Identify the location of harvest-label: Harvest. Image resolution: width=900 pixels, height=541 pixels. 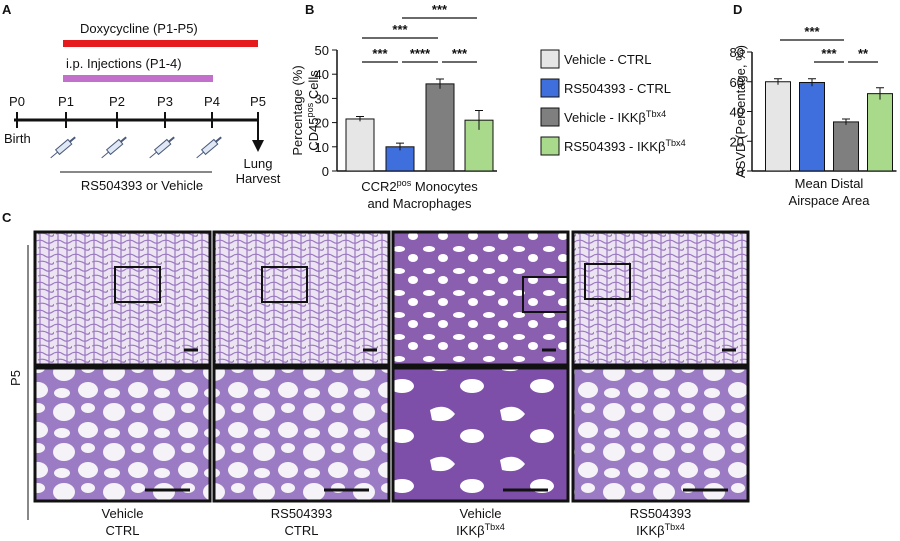
(258, 178).